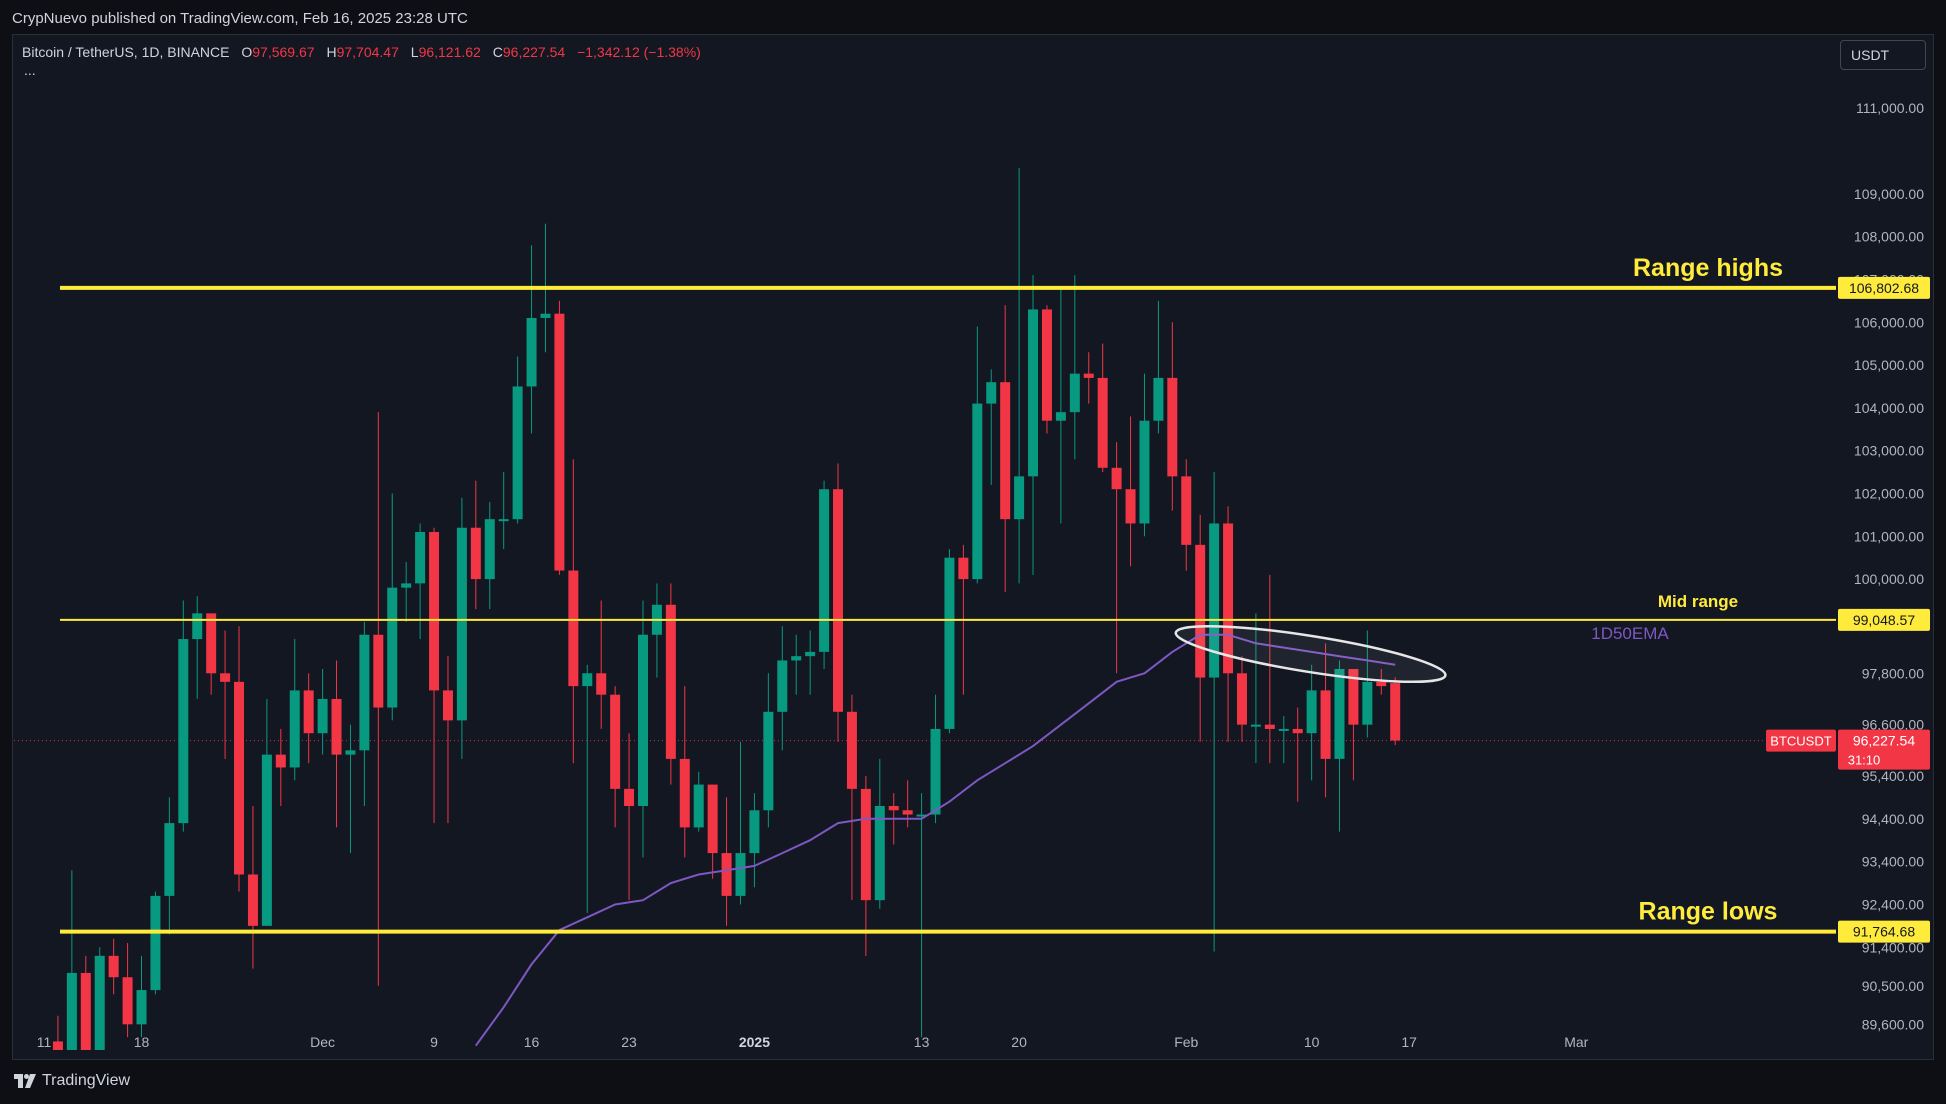 The height and width of the screenshot is (1104, 1946). Describe the element at coordinates (1708, 912) in the screenshot. I see `level-annotation-label: Range lows` at that location.